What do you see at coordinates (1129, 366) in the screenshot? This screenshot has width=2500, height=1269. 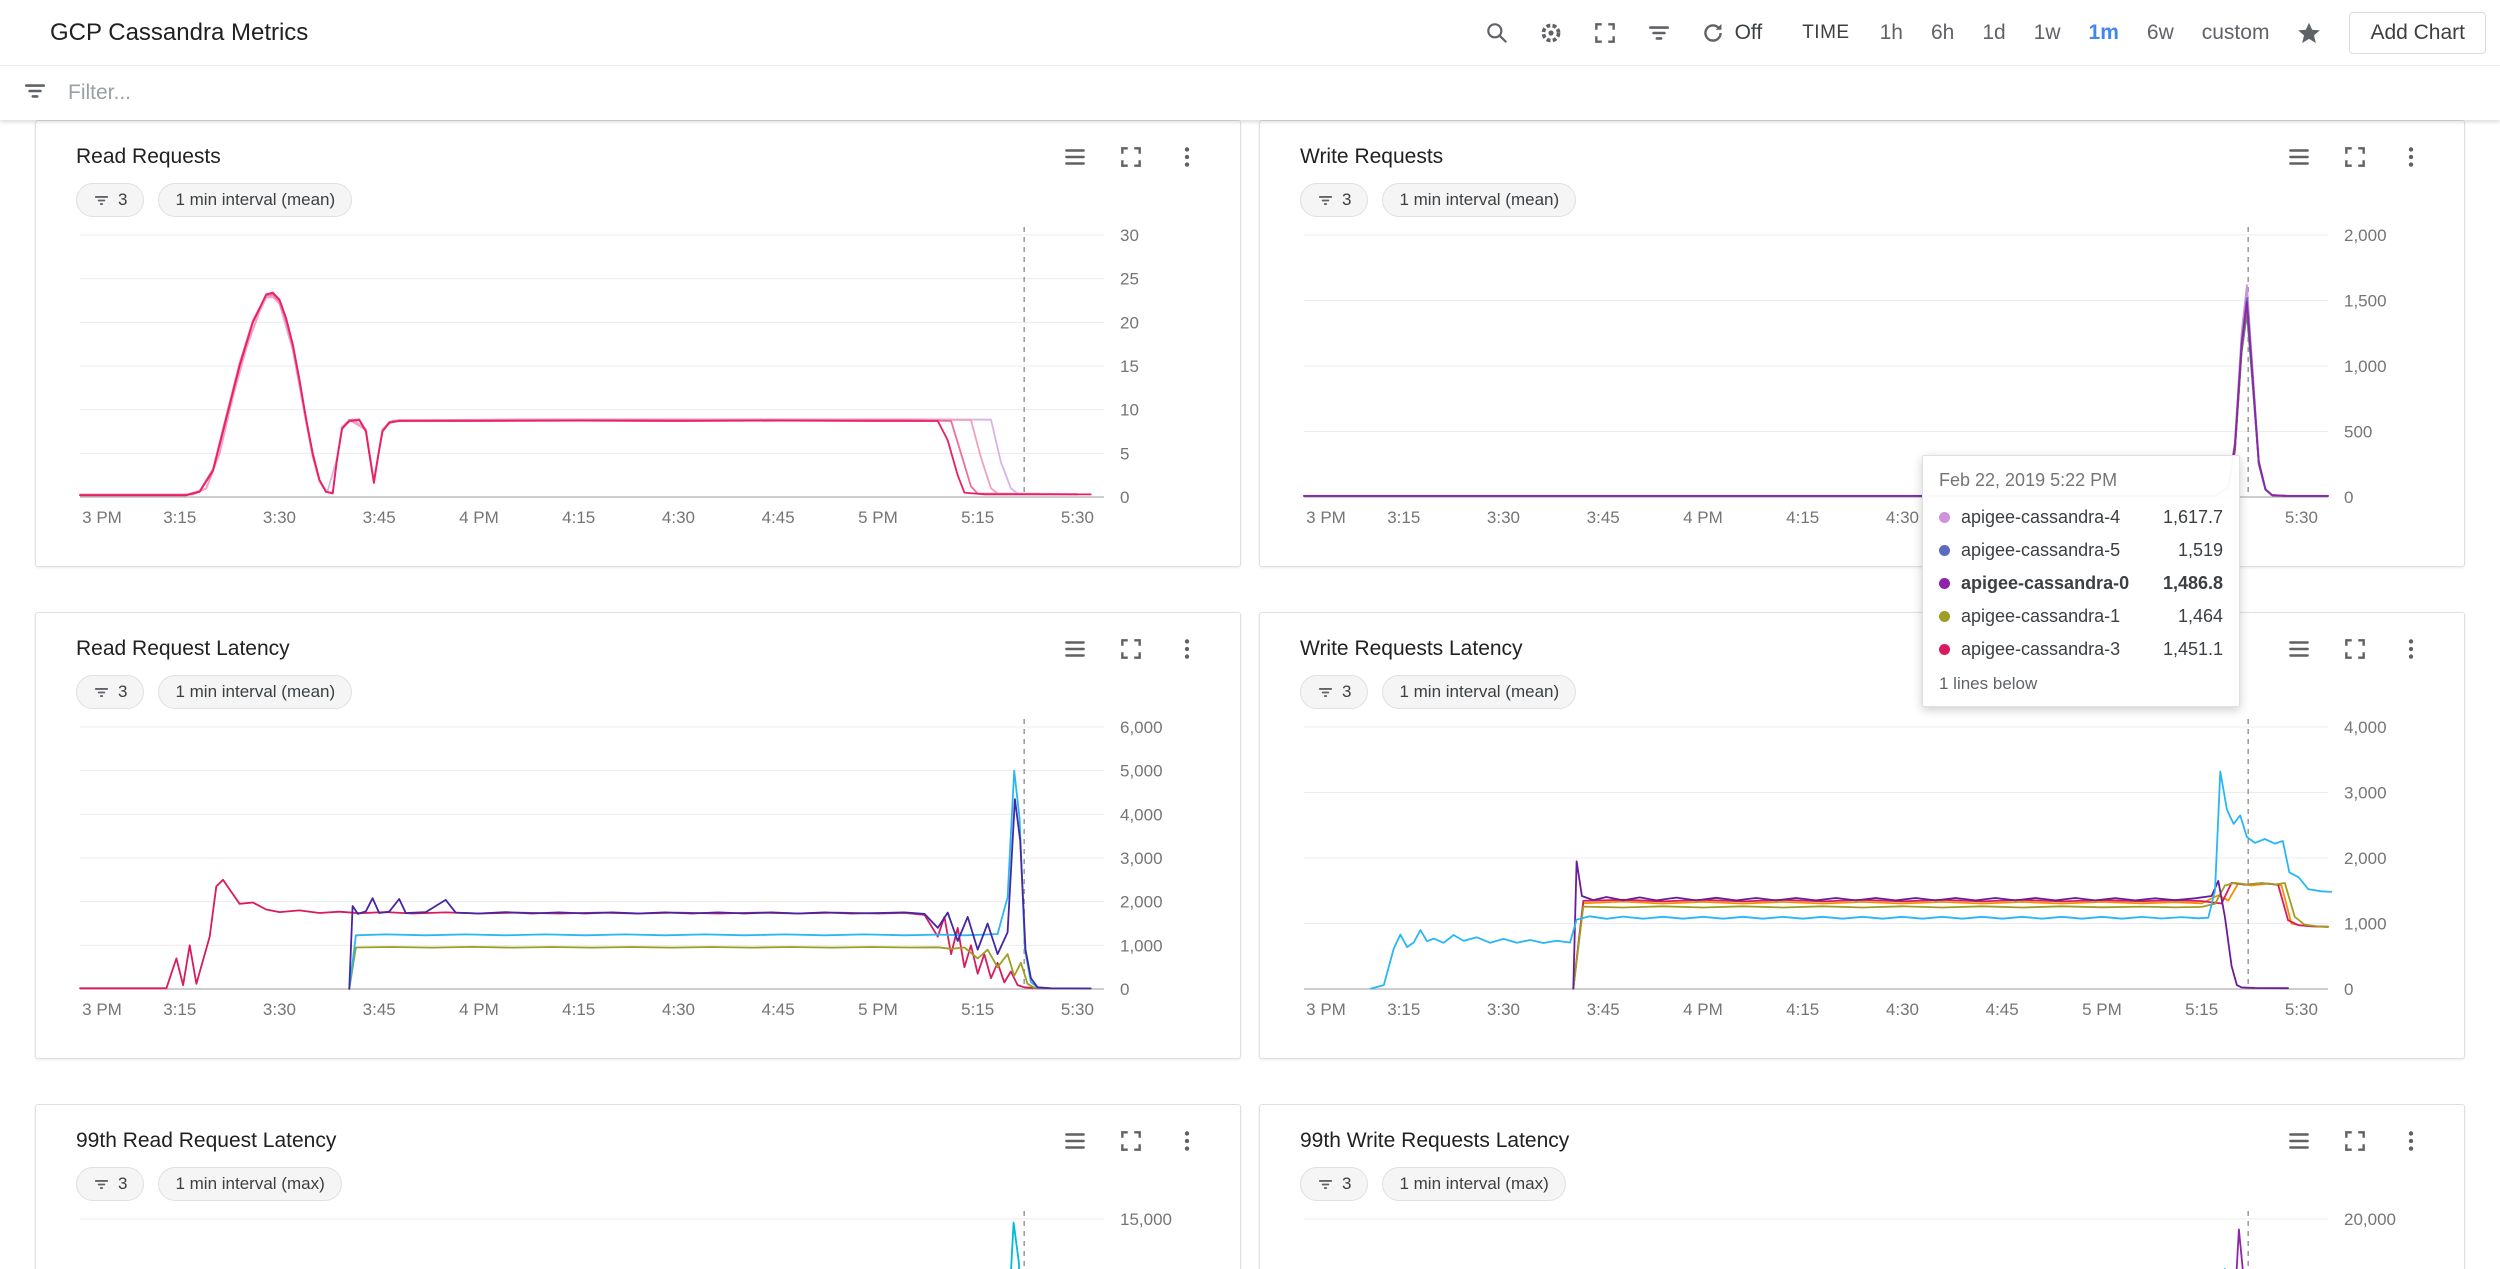 I see `svg-text: 15` at bounding box center [1129, 366].